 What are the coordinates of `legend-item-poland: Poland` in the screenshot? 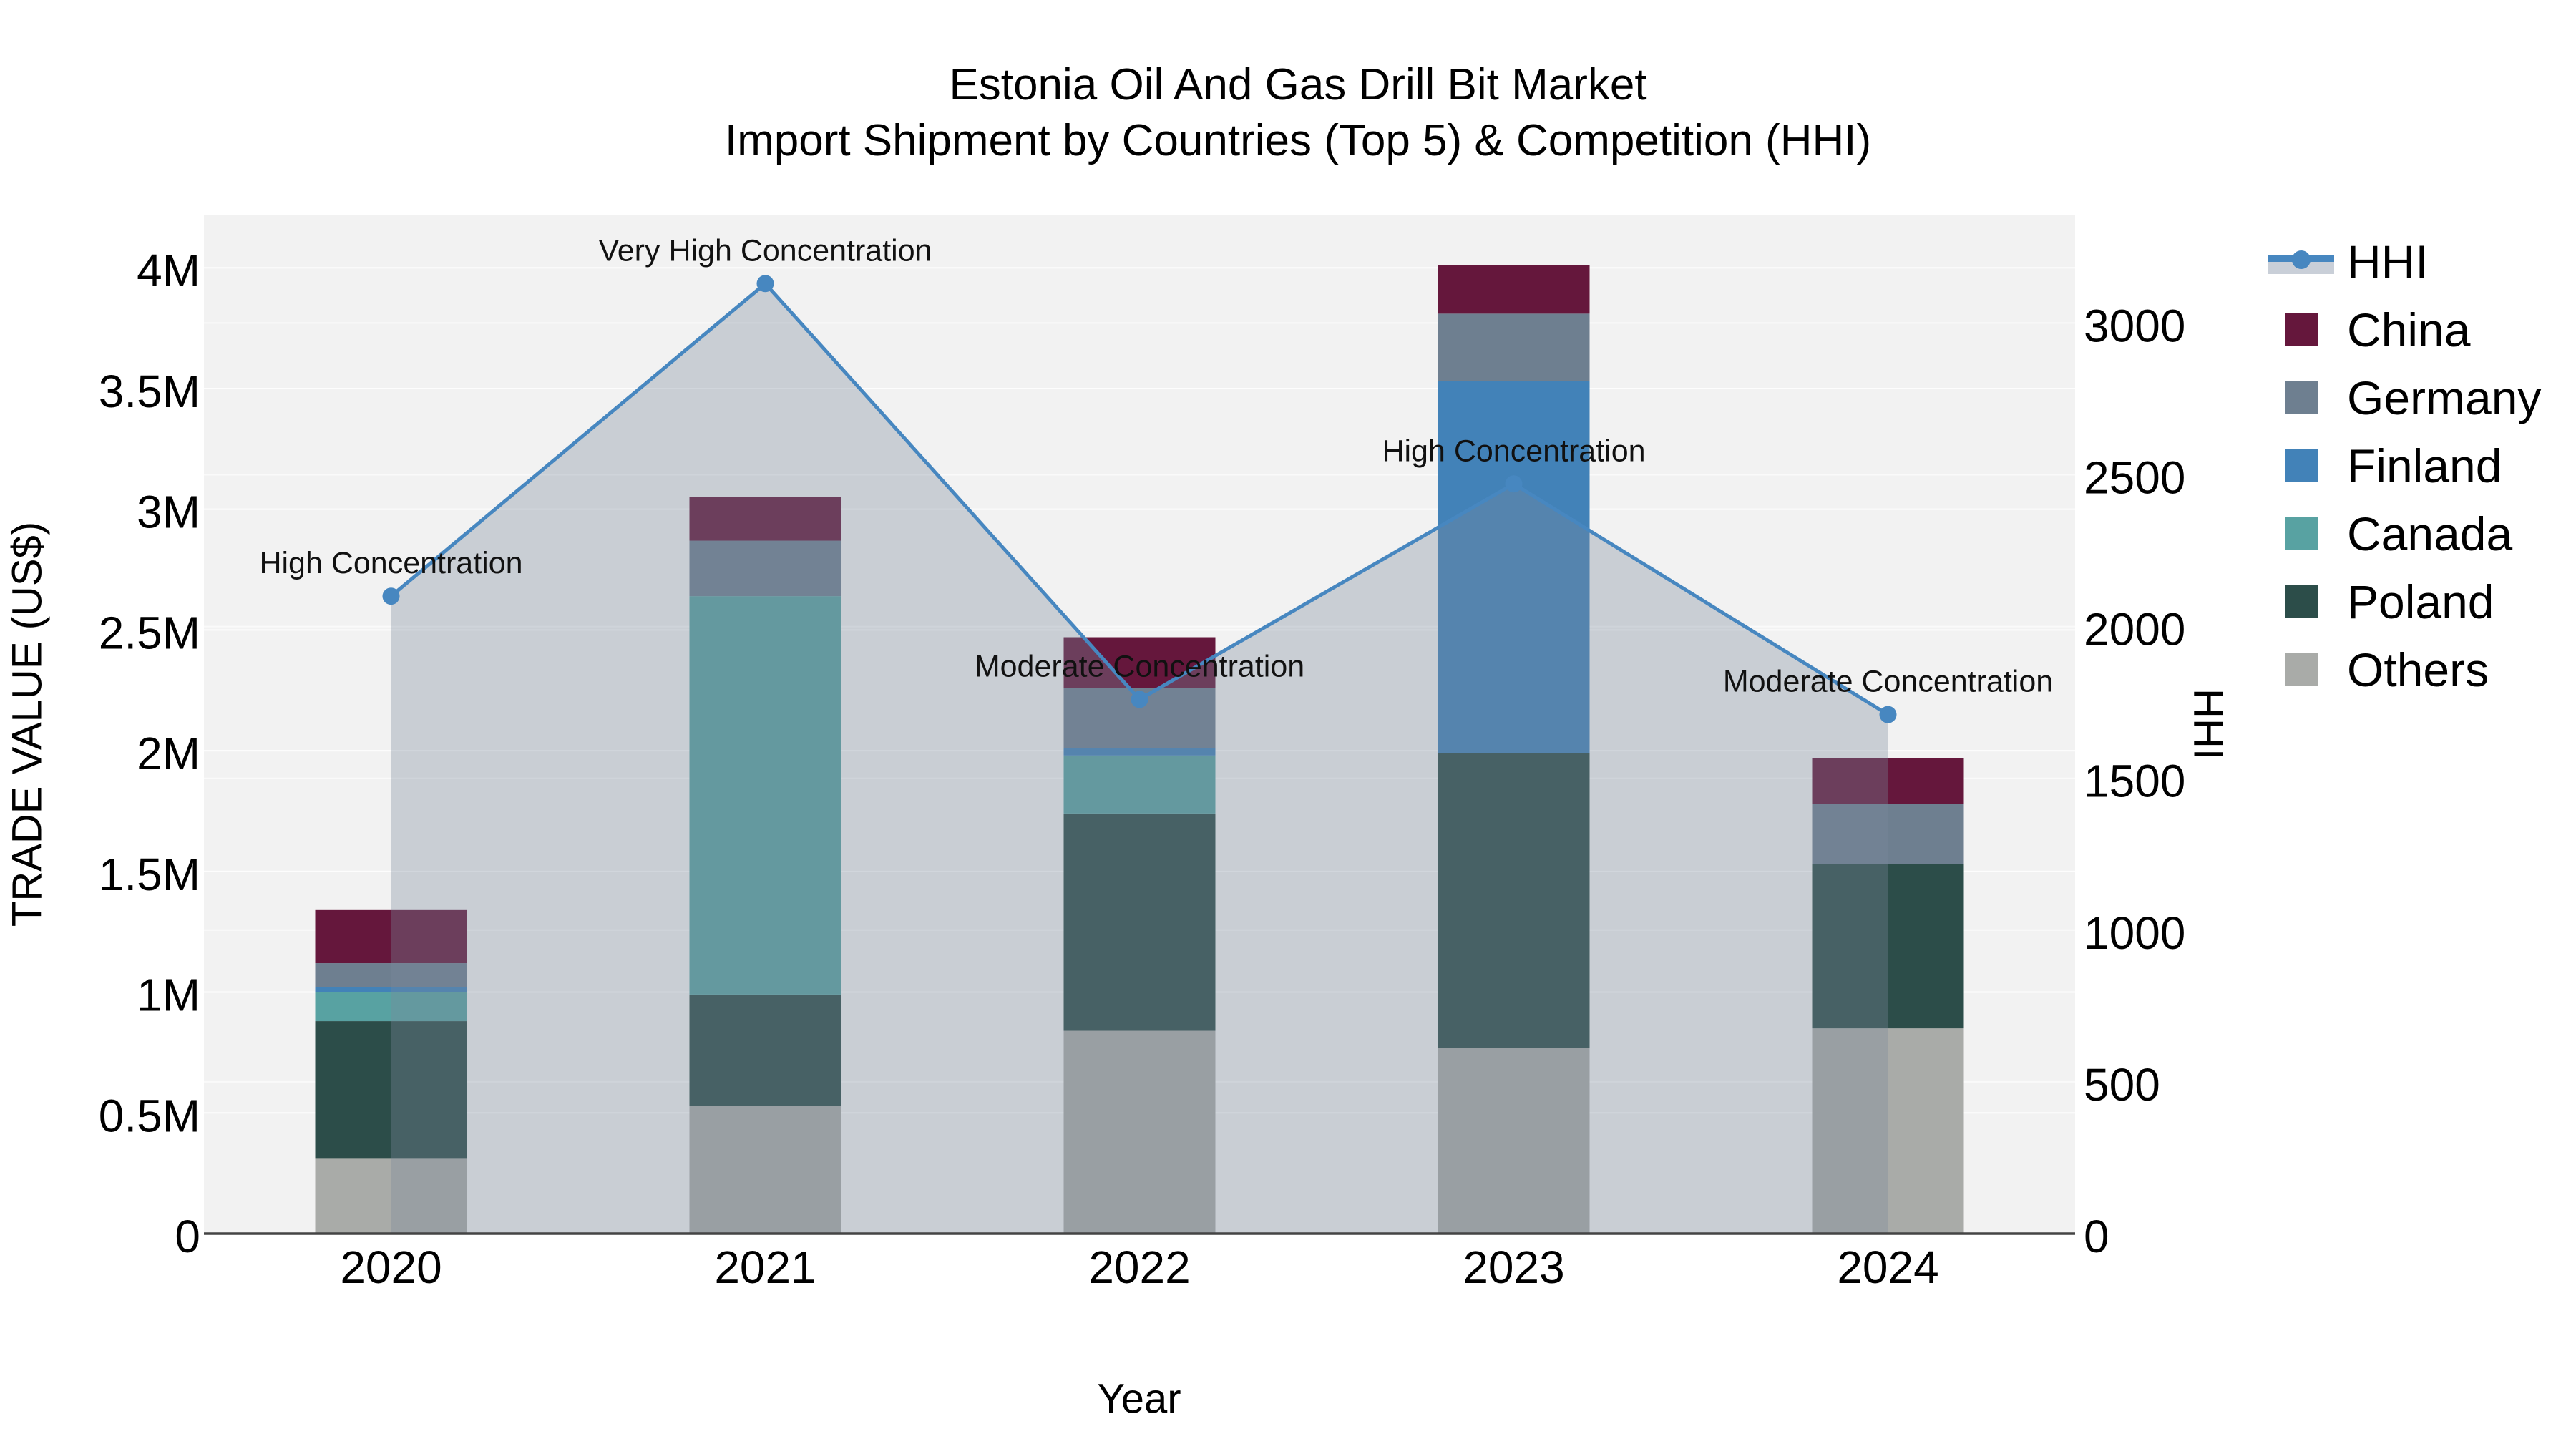 It's located at (2404, 601).